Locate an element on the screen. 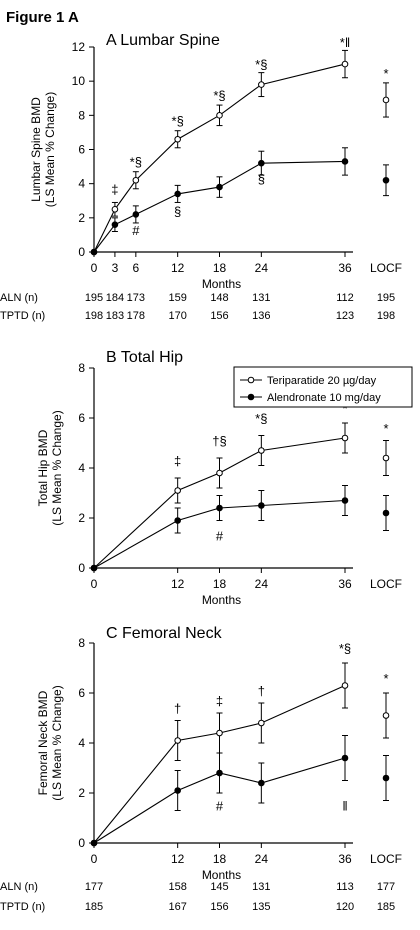 This screenshot has height=930, width=420. x-tick-label: 24 is located at coordinates (262, 859).